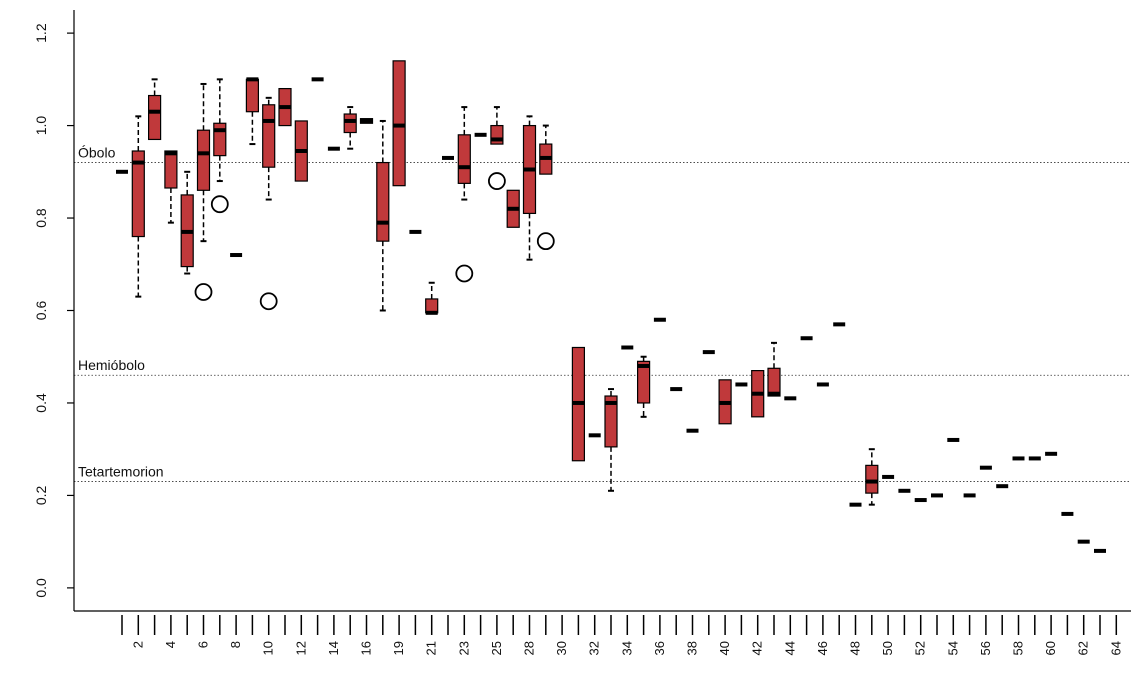  I want to click on reference-line-label: Óbolo, so click(97, 153).